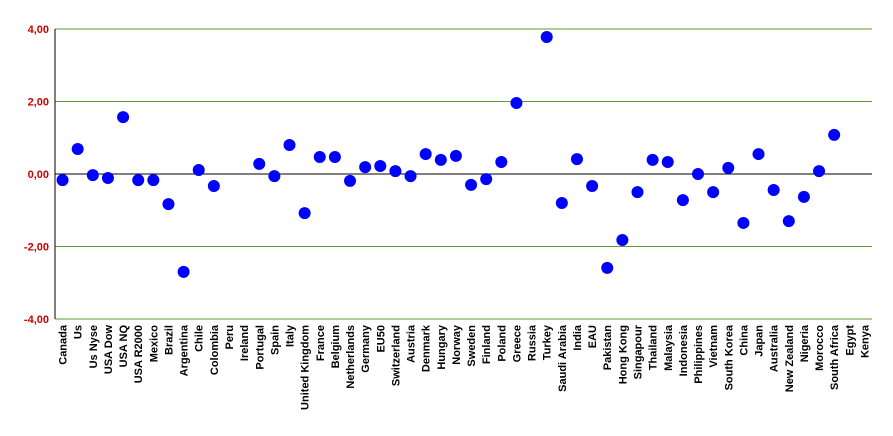 This screenshot has height=436, width=893. I want to click on x-tick-label: Hong Kong, so click(623, 354).